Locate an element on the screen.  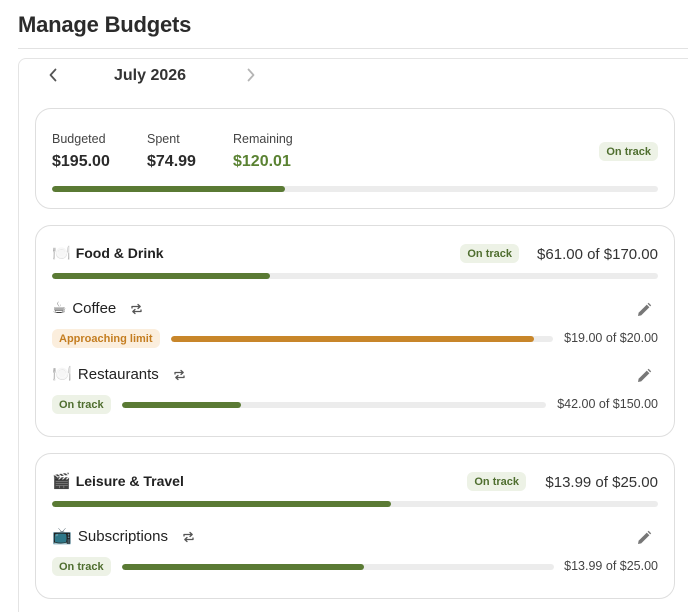
group-name: Food & Drink is located at coordinates (119, 253).